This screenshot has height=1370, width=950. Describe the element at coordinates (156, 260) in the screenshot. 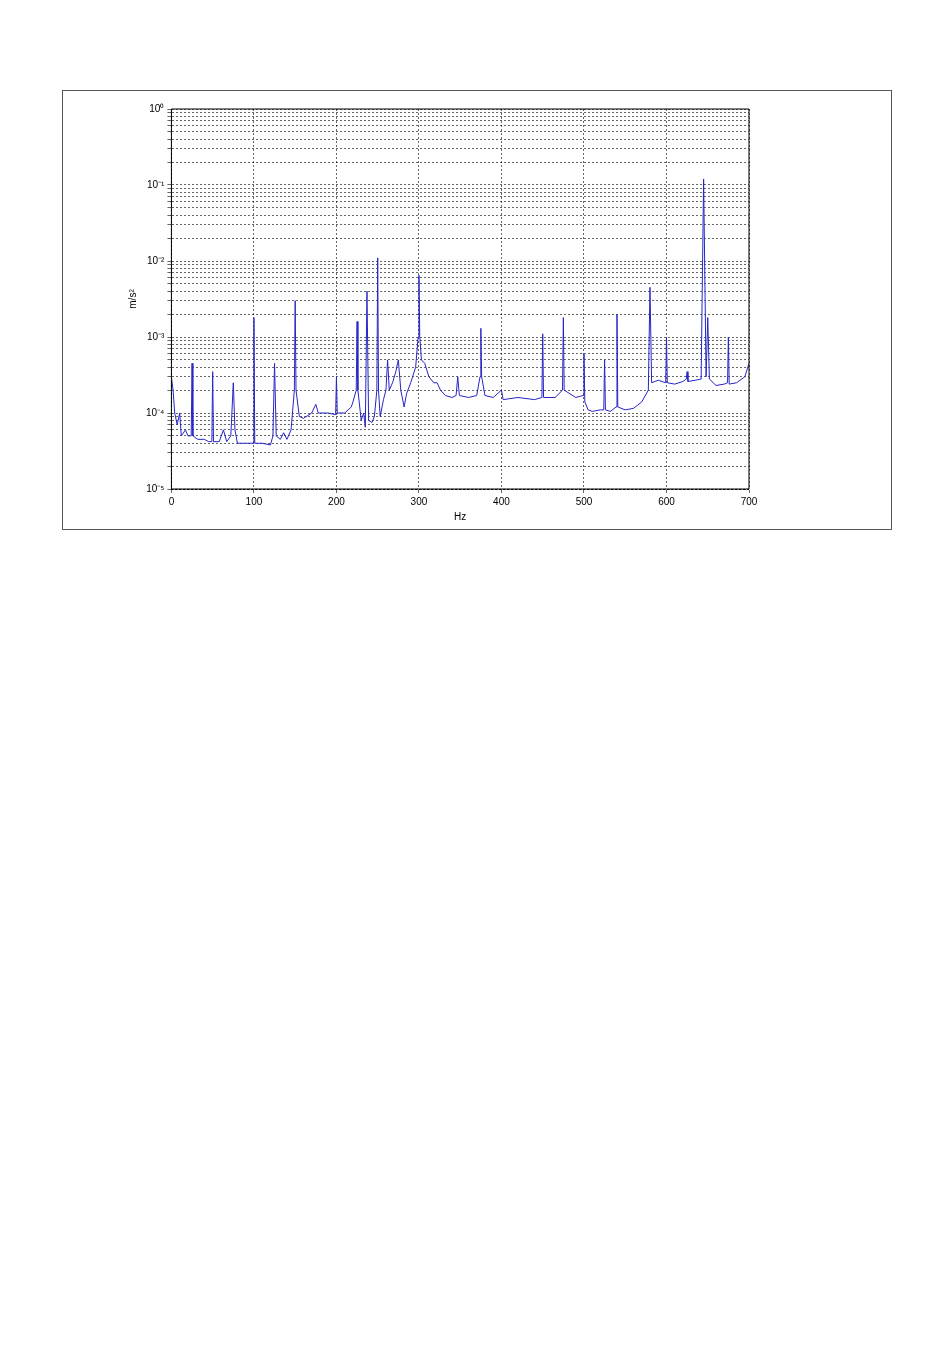

I see `y-tick-label: 10⁻²` at that location.